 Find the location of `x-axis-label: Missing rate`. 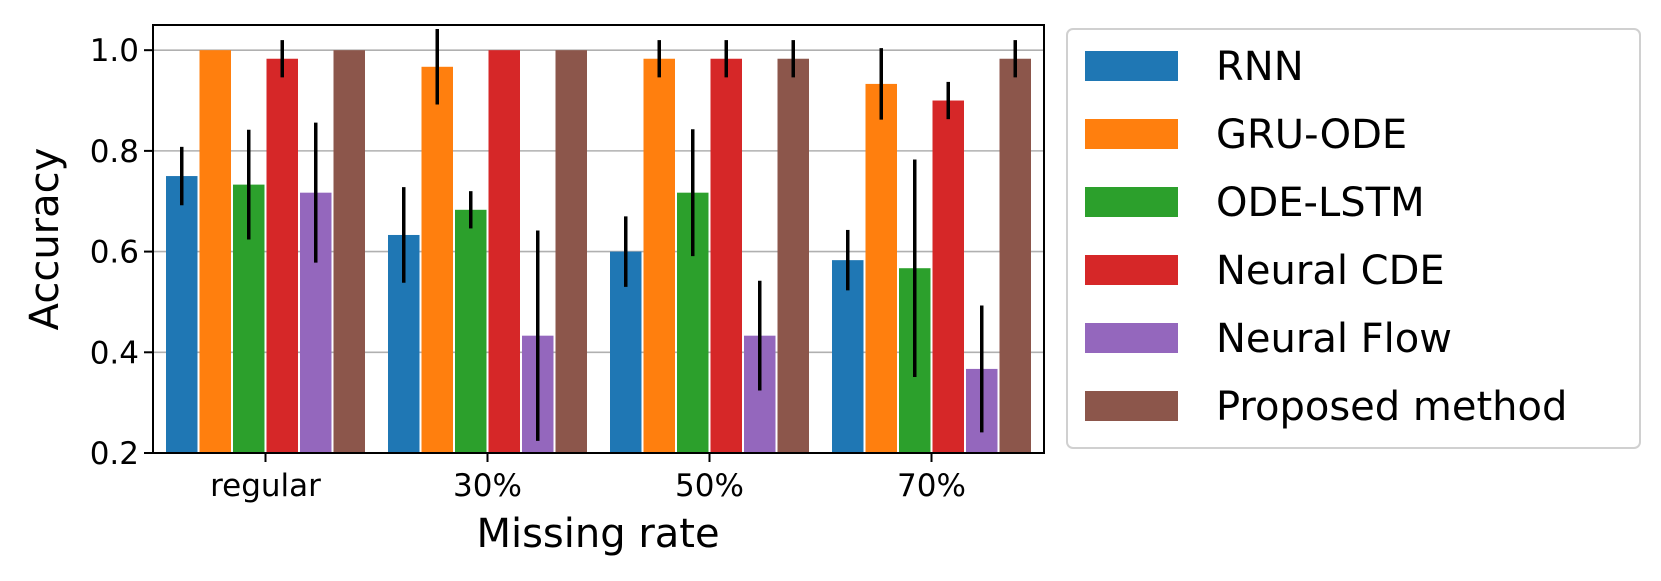

x-axis-label: Missing rate is located at coordinates (597, 534).